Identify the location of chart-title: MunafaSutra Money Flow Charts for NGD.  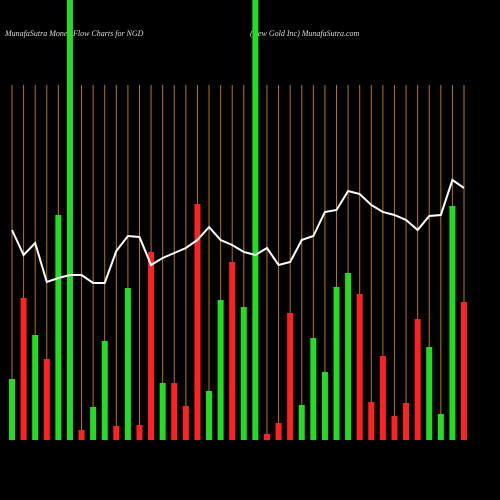
(74, 33).